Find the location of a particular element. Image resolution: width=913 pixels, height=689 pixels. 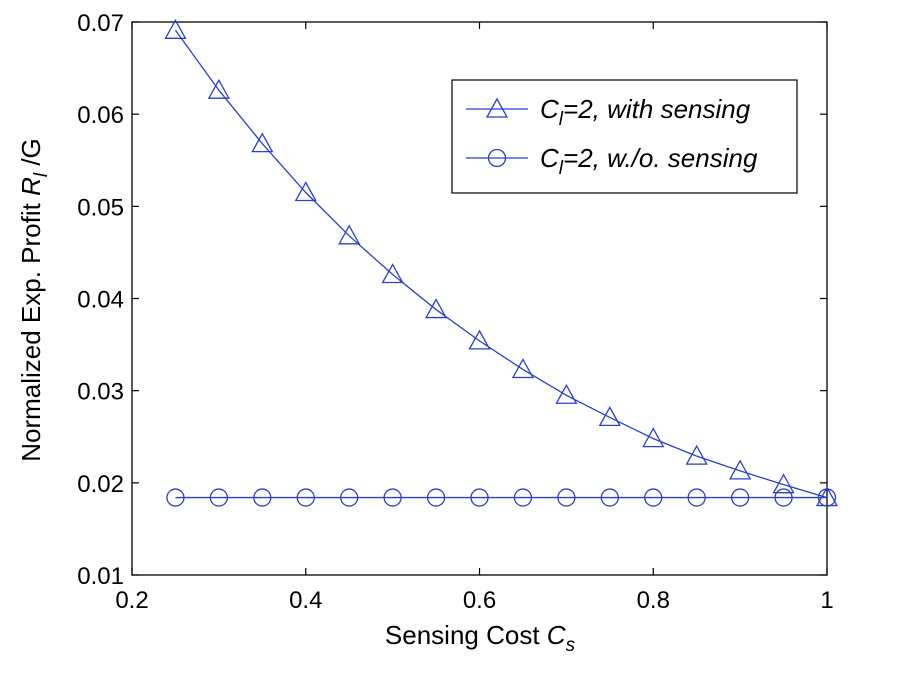

y-tick-label: 0.03 is located at coordinates (100, 392).